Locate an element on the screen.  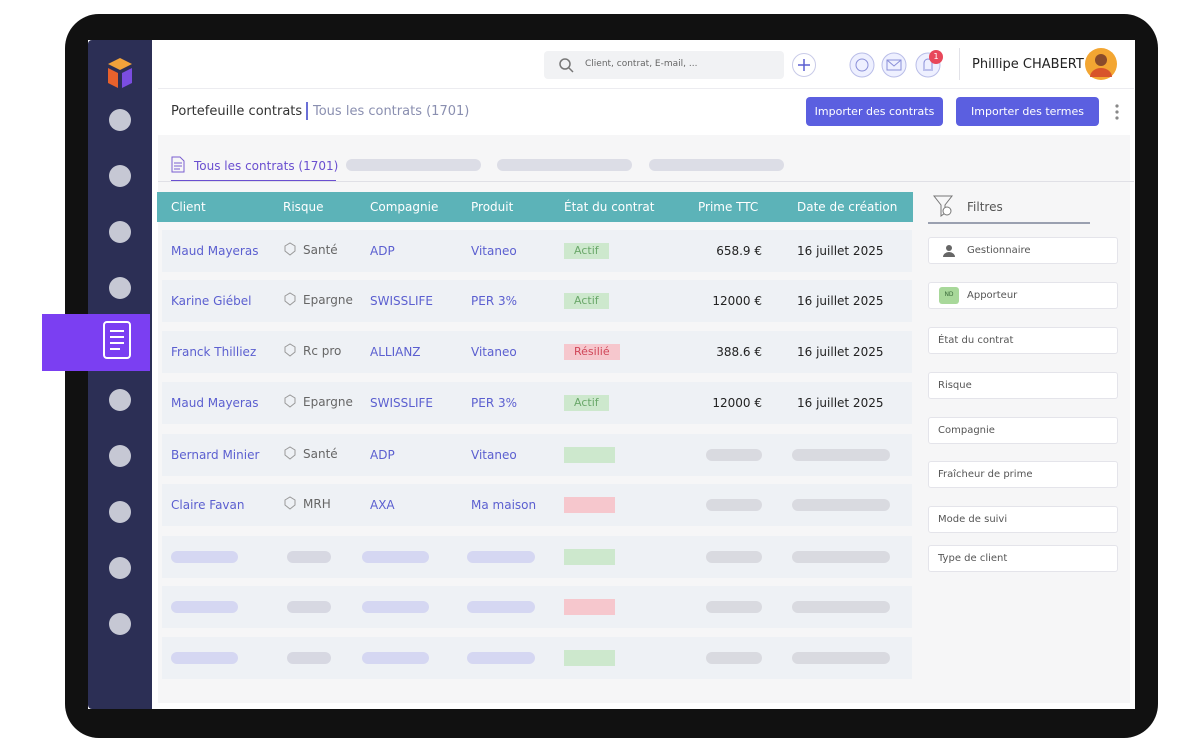
column-header: Date de création is located at coordinates (847, 207).